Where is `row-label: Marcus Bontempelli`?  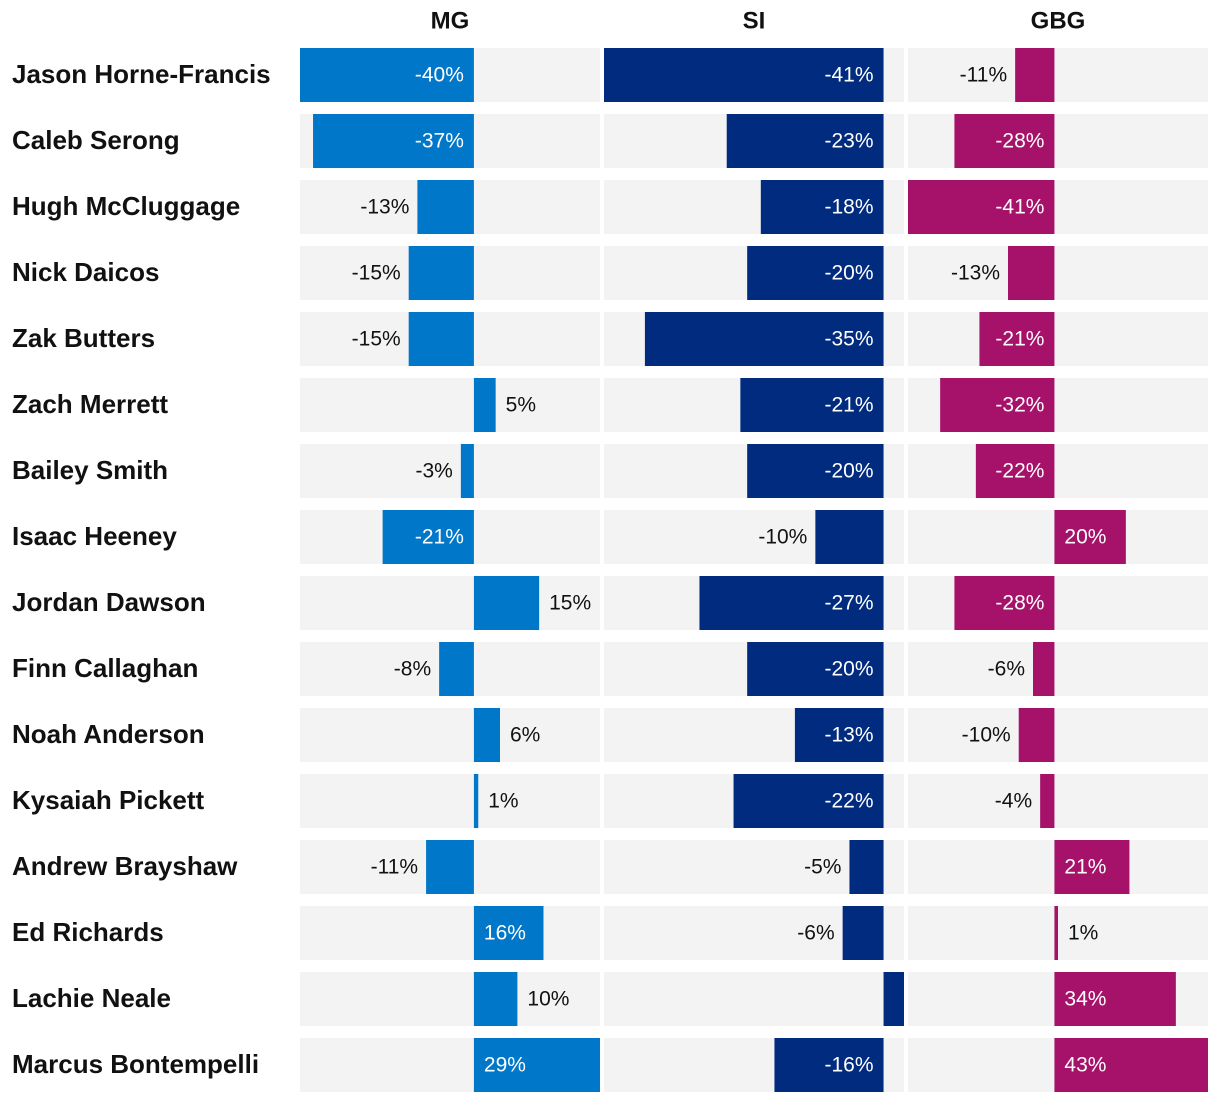 row-label: Marcus Bontempelli is located at coordinates (135, 1064).